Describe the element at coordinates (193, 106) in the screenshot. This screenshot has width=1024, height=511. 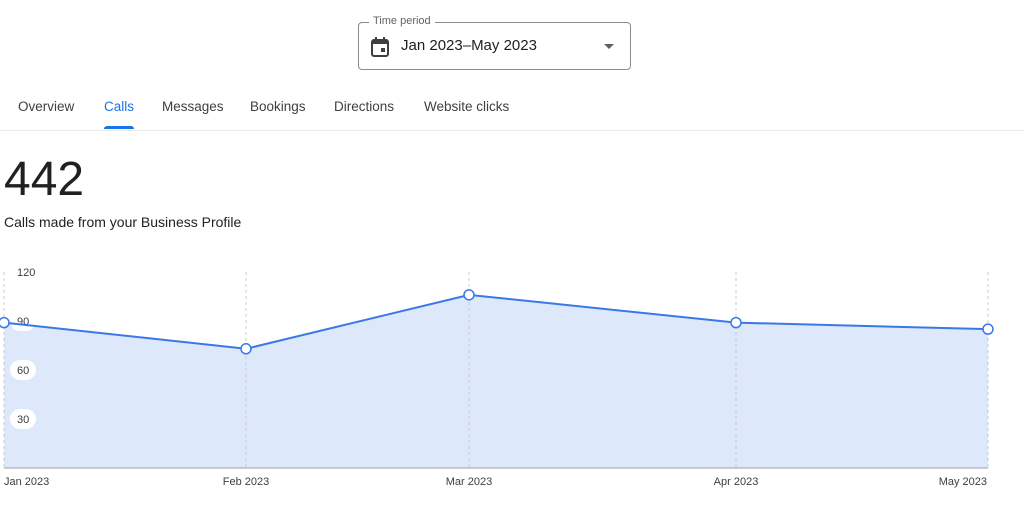
I see `tab-messages: Messages` at that location.